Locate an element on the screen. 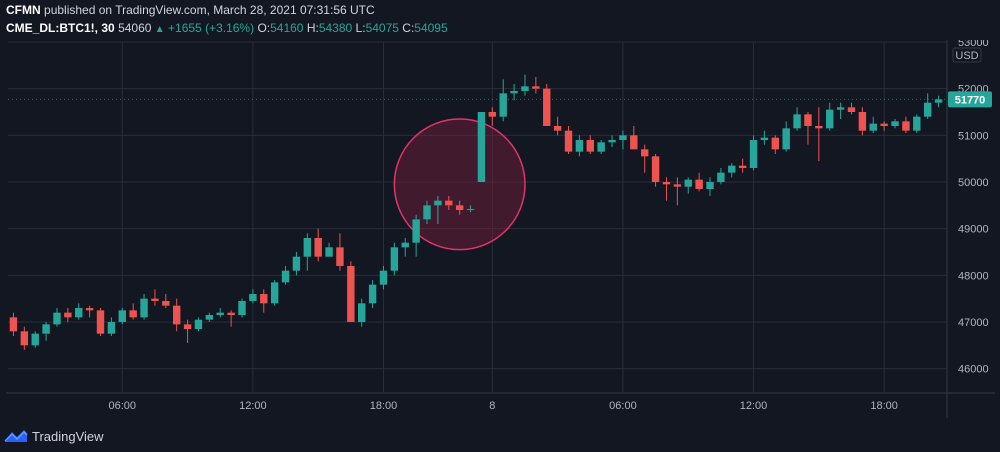 The image size is (1000, 452). high-value: 54380 is located at coordinates (335, 28).